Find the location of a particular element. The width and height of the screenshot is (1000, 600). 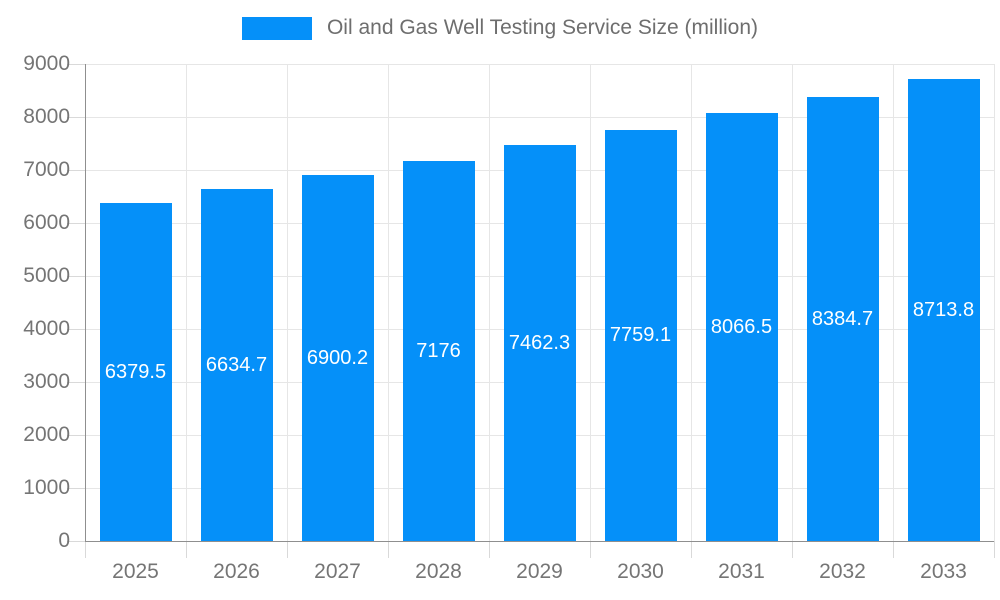

bar-2030 is located at coordinates (640, 335).